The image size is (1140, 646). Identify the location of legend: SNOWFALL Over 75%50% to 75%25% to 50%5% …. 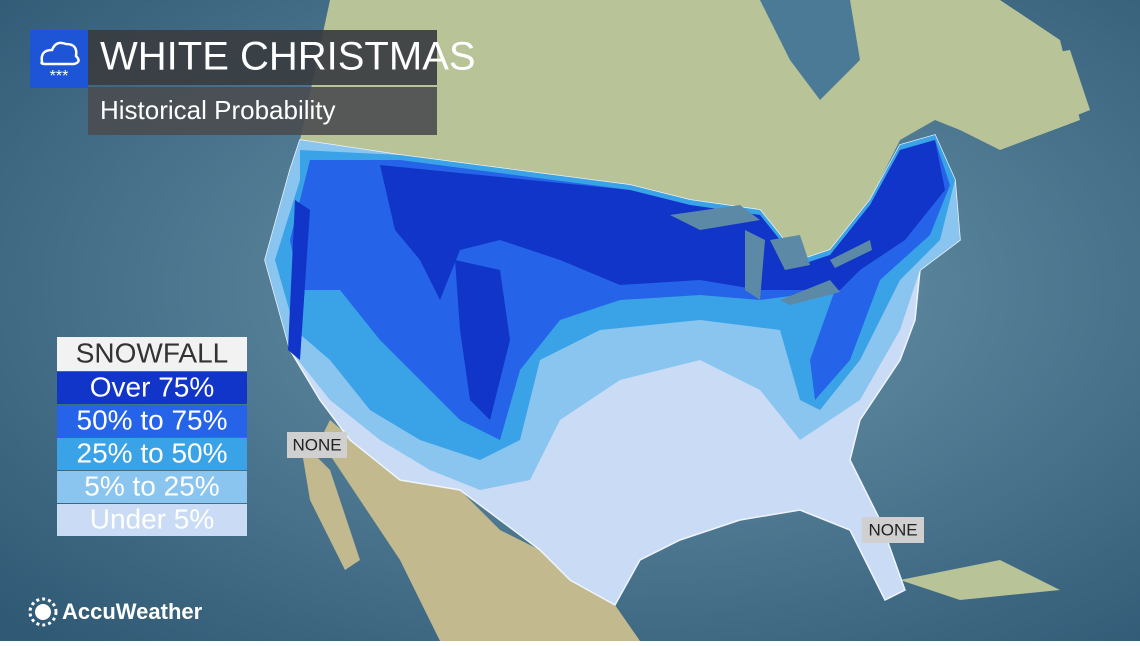
(152, 436).